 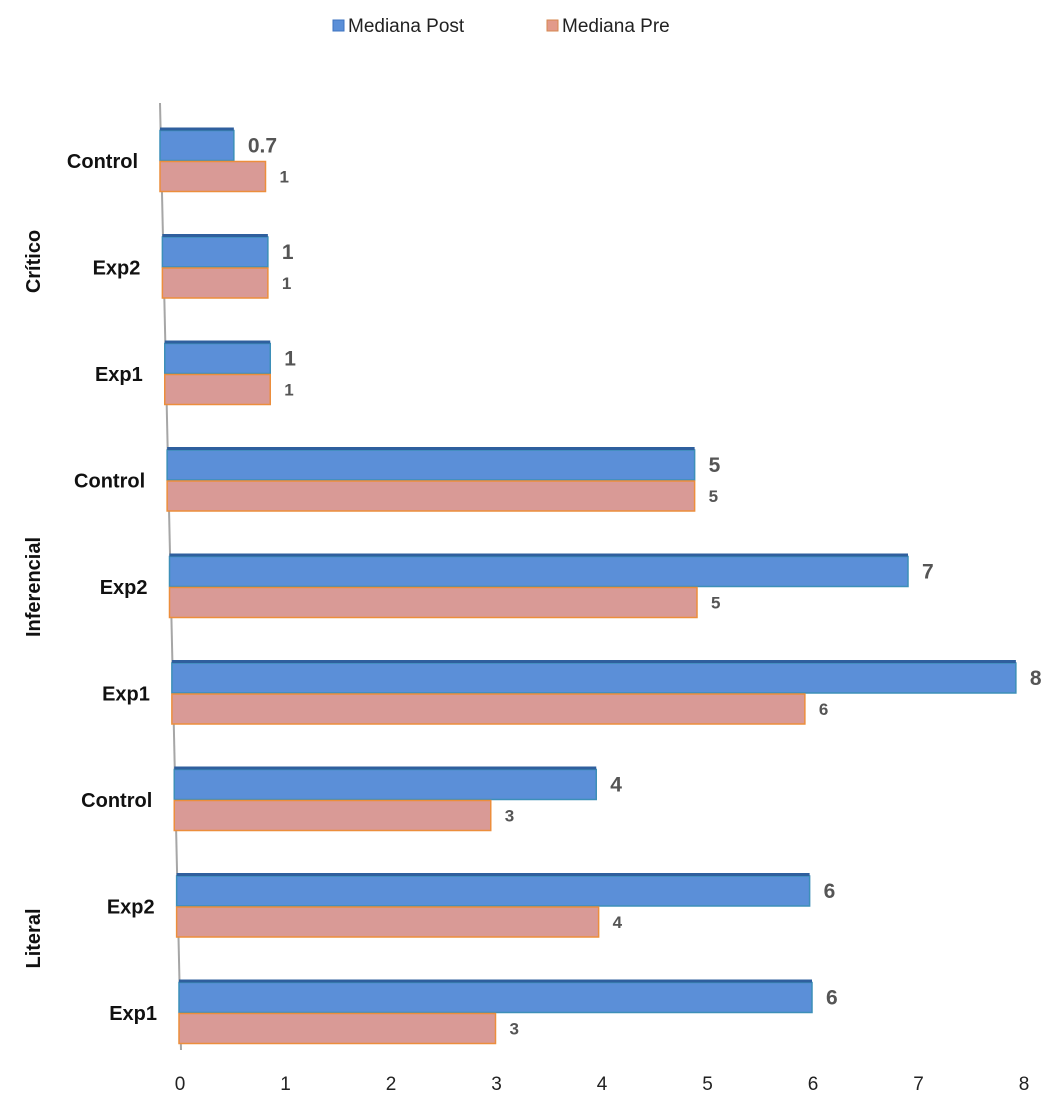 I want to click on data-label-pre-5: 6, so click(x=823, y=709).